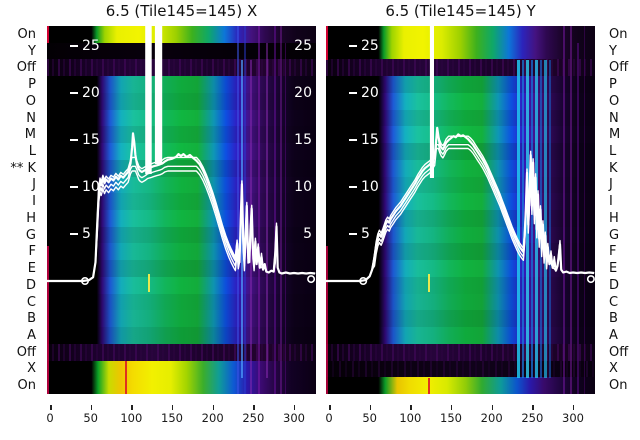 The height and width of the screenshot is (440, 640). I want to click on y-tick-label-right: 25, so click(303, 46).